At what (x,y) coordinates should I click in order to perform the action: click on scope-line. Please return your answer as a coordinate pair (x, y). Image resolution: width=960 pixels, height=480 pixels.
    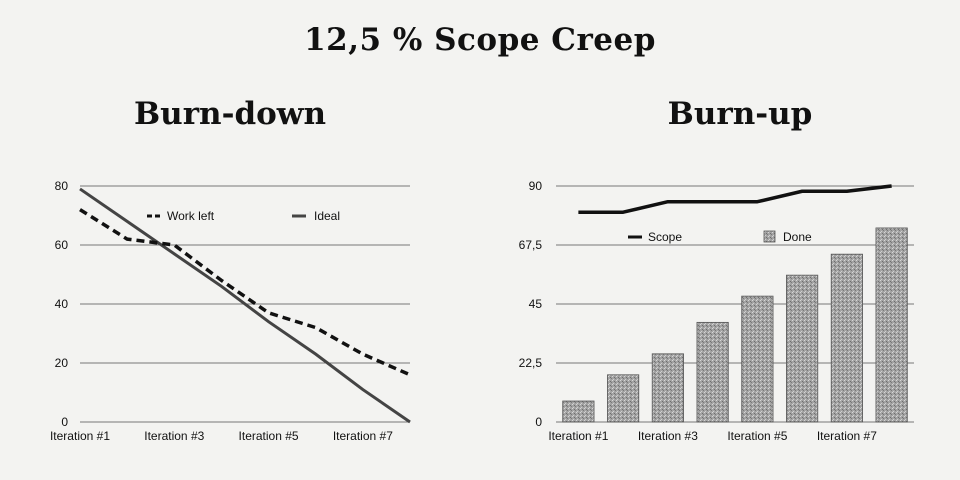
    Looking at the image, I should click on (735, 199).